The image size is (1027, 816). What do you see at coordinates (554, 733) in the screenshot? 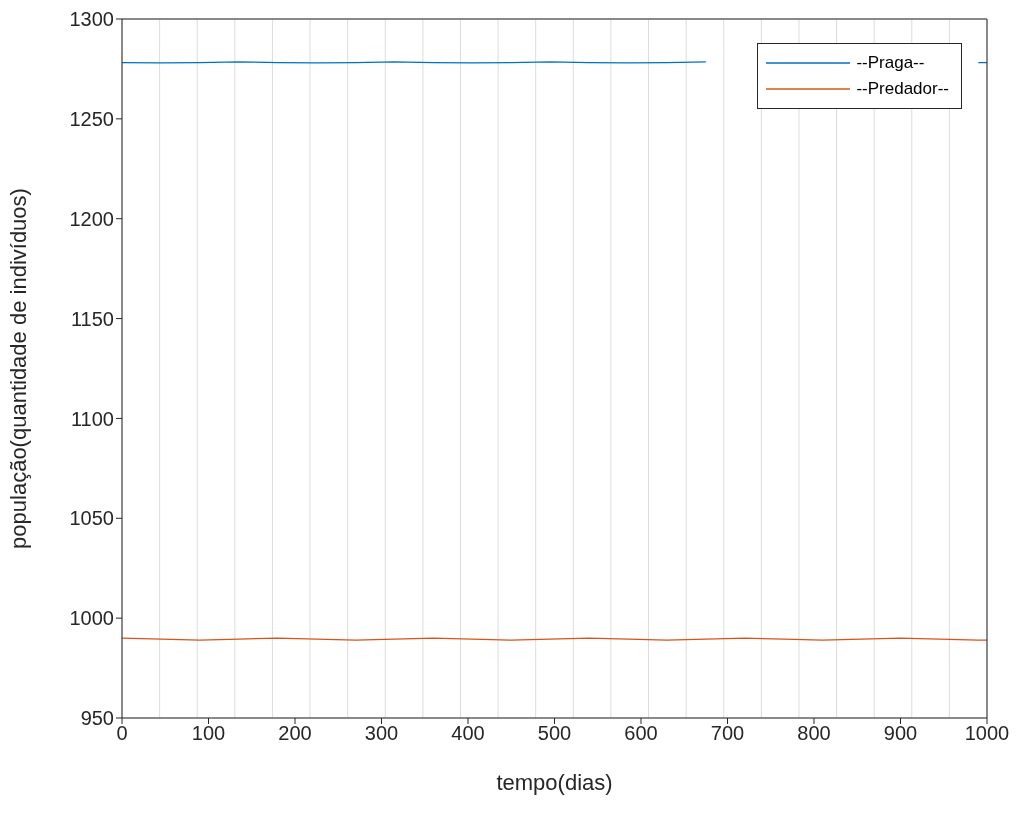
I see `x-tick-label: 500` at bounding box center [554, 733].